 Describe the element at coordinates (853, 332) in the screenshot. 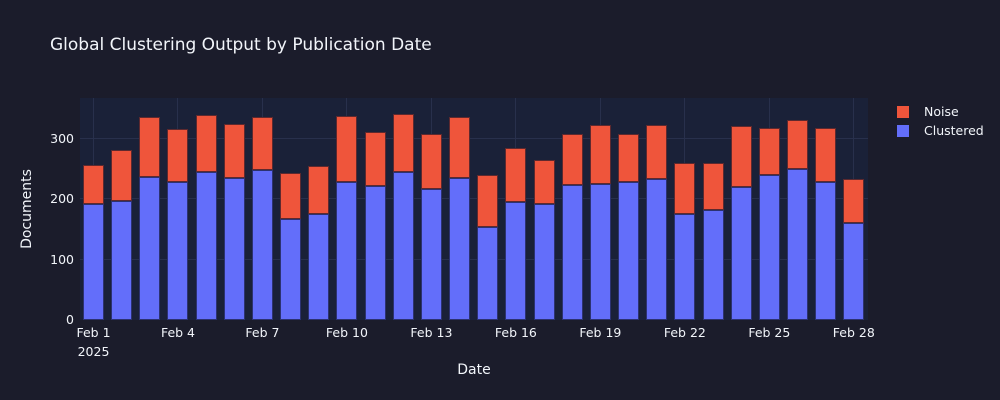

I see `x-tick-label: Feb 28` at that location.